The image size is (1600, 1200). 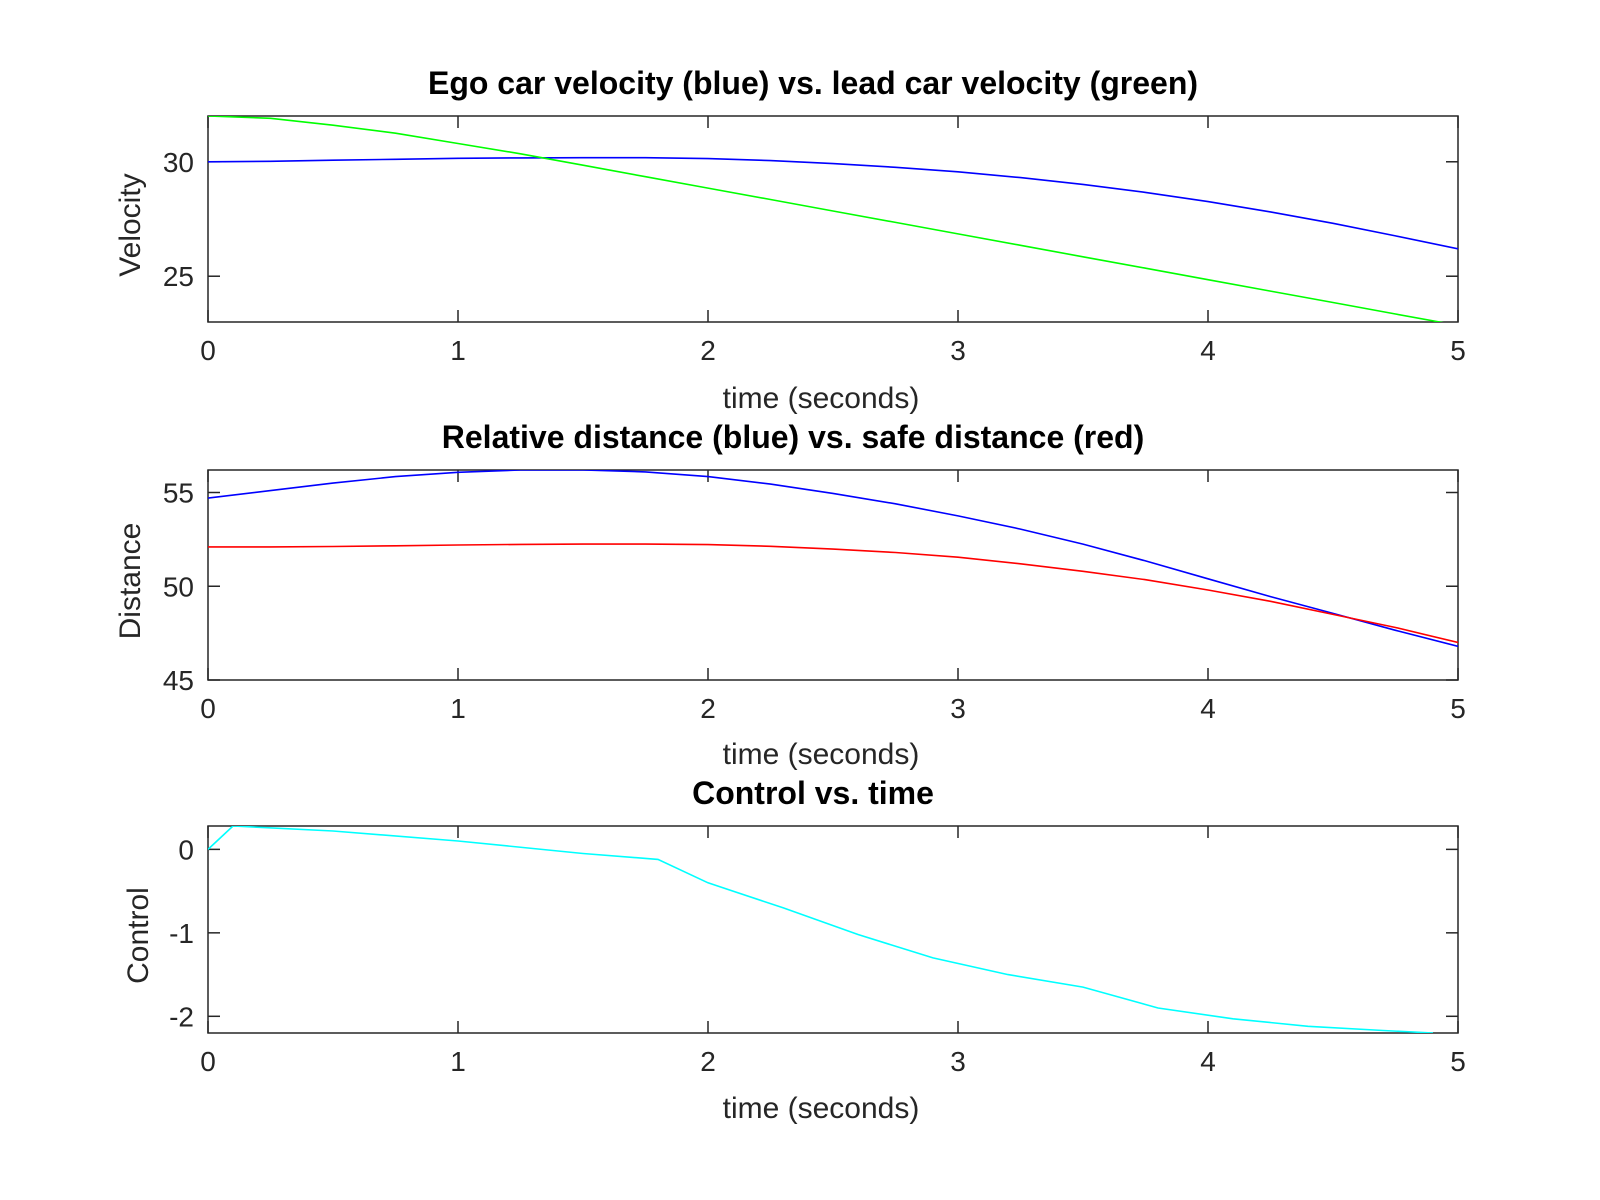 What do you see at coordinates (130, 224) in the screenshot?
I see `y-axis-label: Velocity` at bounding box center [130, 224].